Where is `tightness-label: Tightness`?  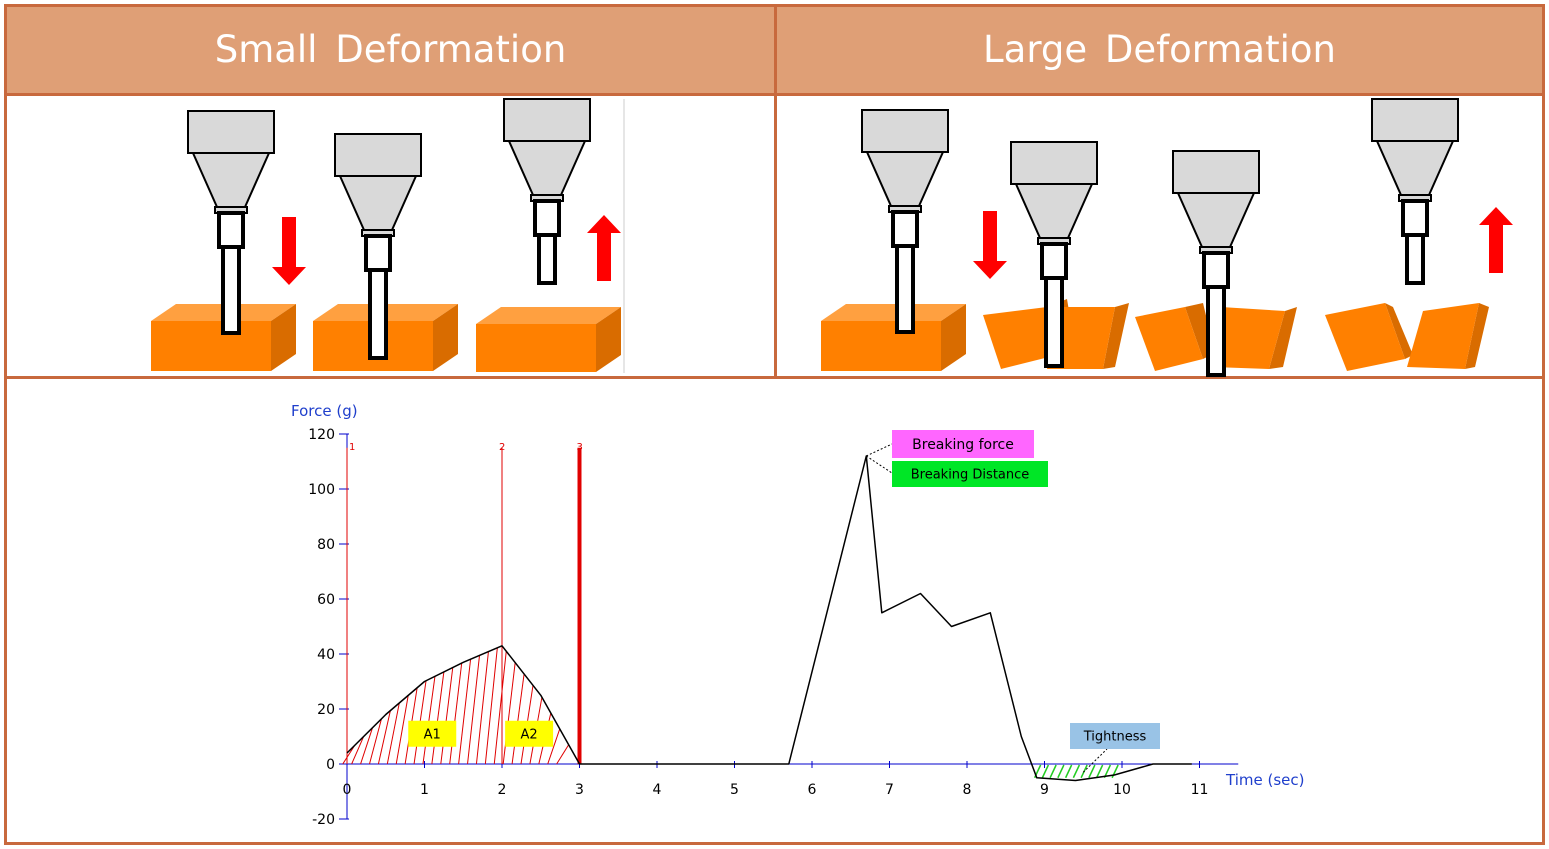 tightness-label: Tightness is located at coordinates (1115, 736).